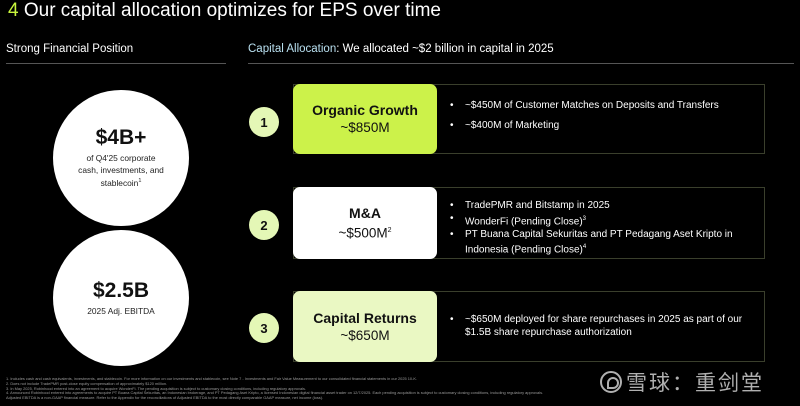  What do you see at coordinates (606, 221) in the screenshot?
I see `bullet-item: WonderFi (Pending Close)3` at bounding box center [606, 221].